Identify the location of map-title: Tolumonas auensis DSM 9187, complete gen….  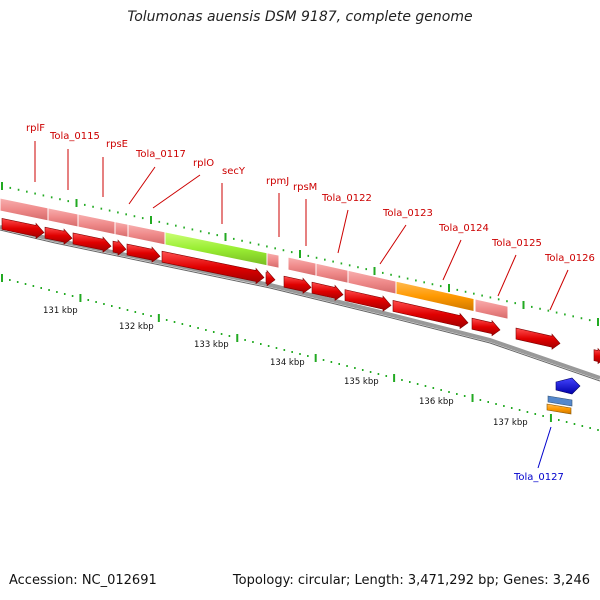
(300, 17).